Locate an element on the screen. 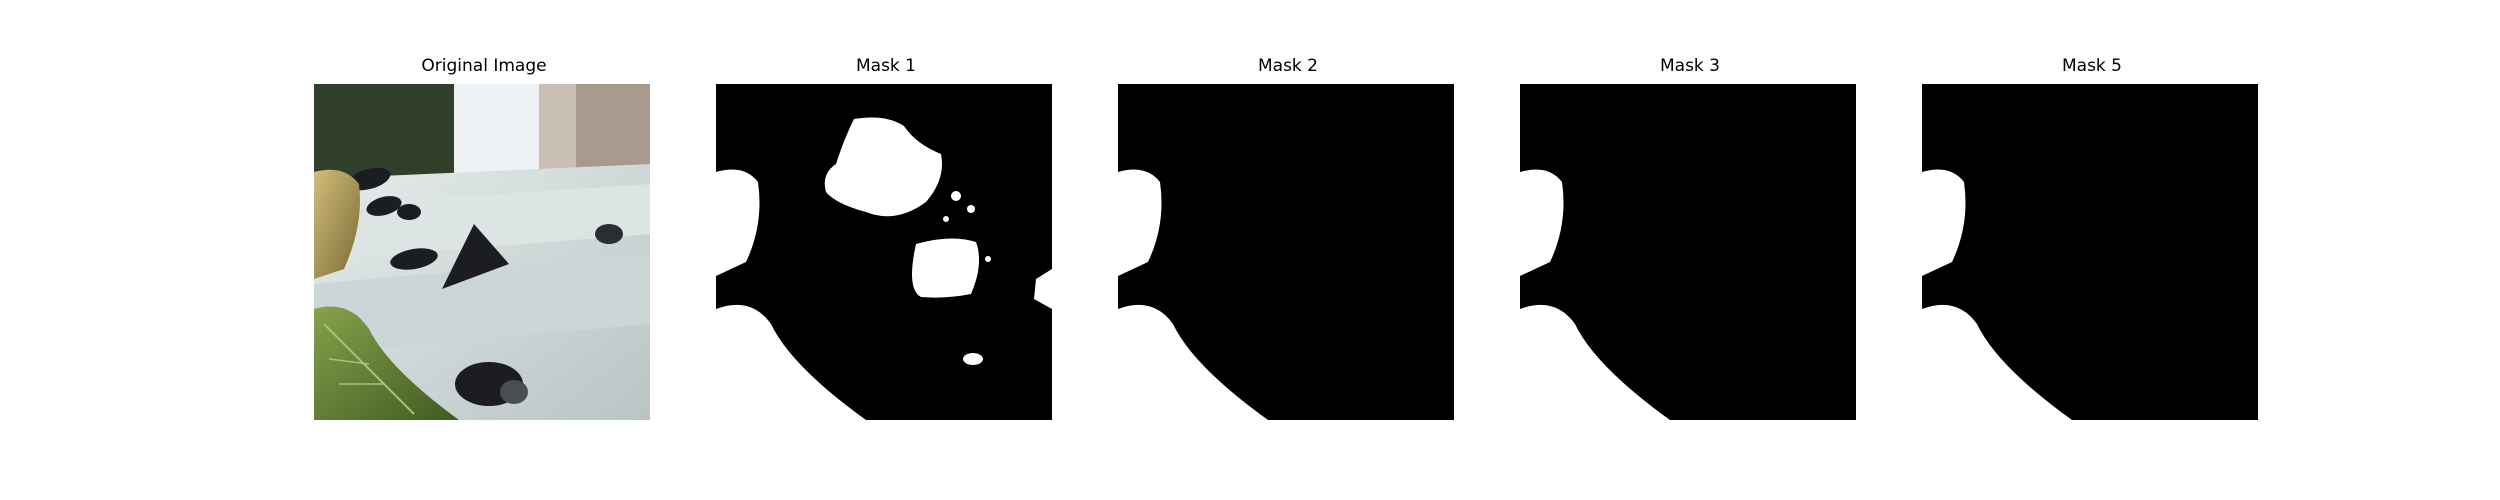 The height and width of the screenshot is (500, 2500). original-photo is located at coordinates (482, 252).